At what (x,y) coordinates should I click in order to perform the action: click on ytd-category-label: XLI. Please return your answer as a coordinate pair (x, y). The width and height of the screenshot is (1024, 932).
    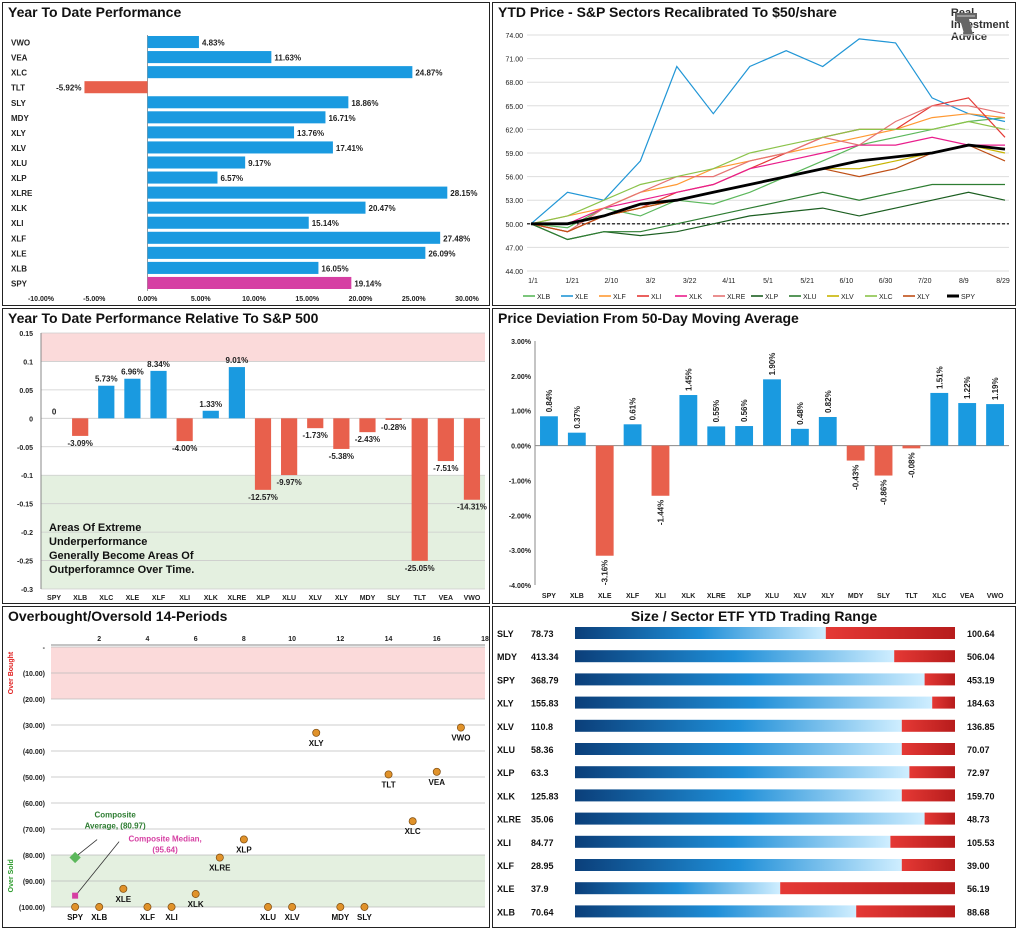
    Looking at the image, I should click on (17, 223).